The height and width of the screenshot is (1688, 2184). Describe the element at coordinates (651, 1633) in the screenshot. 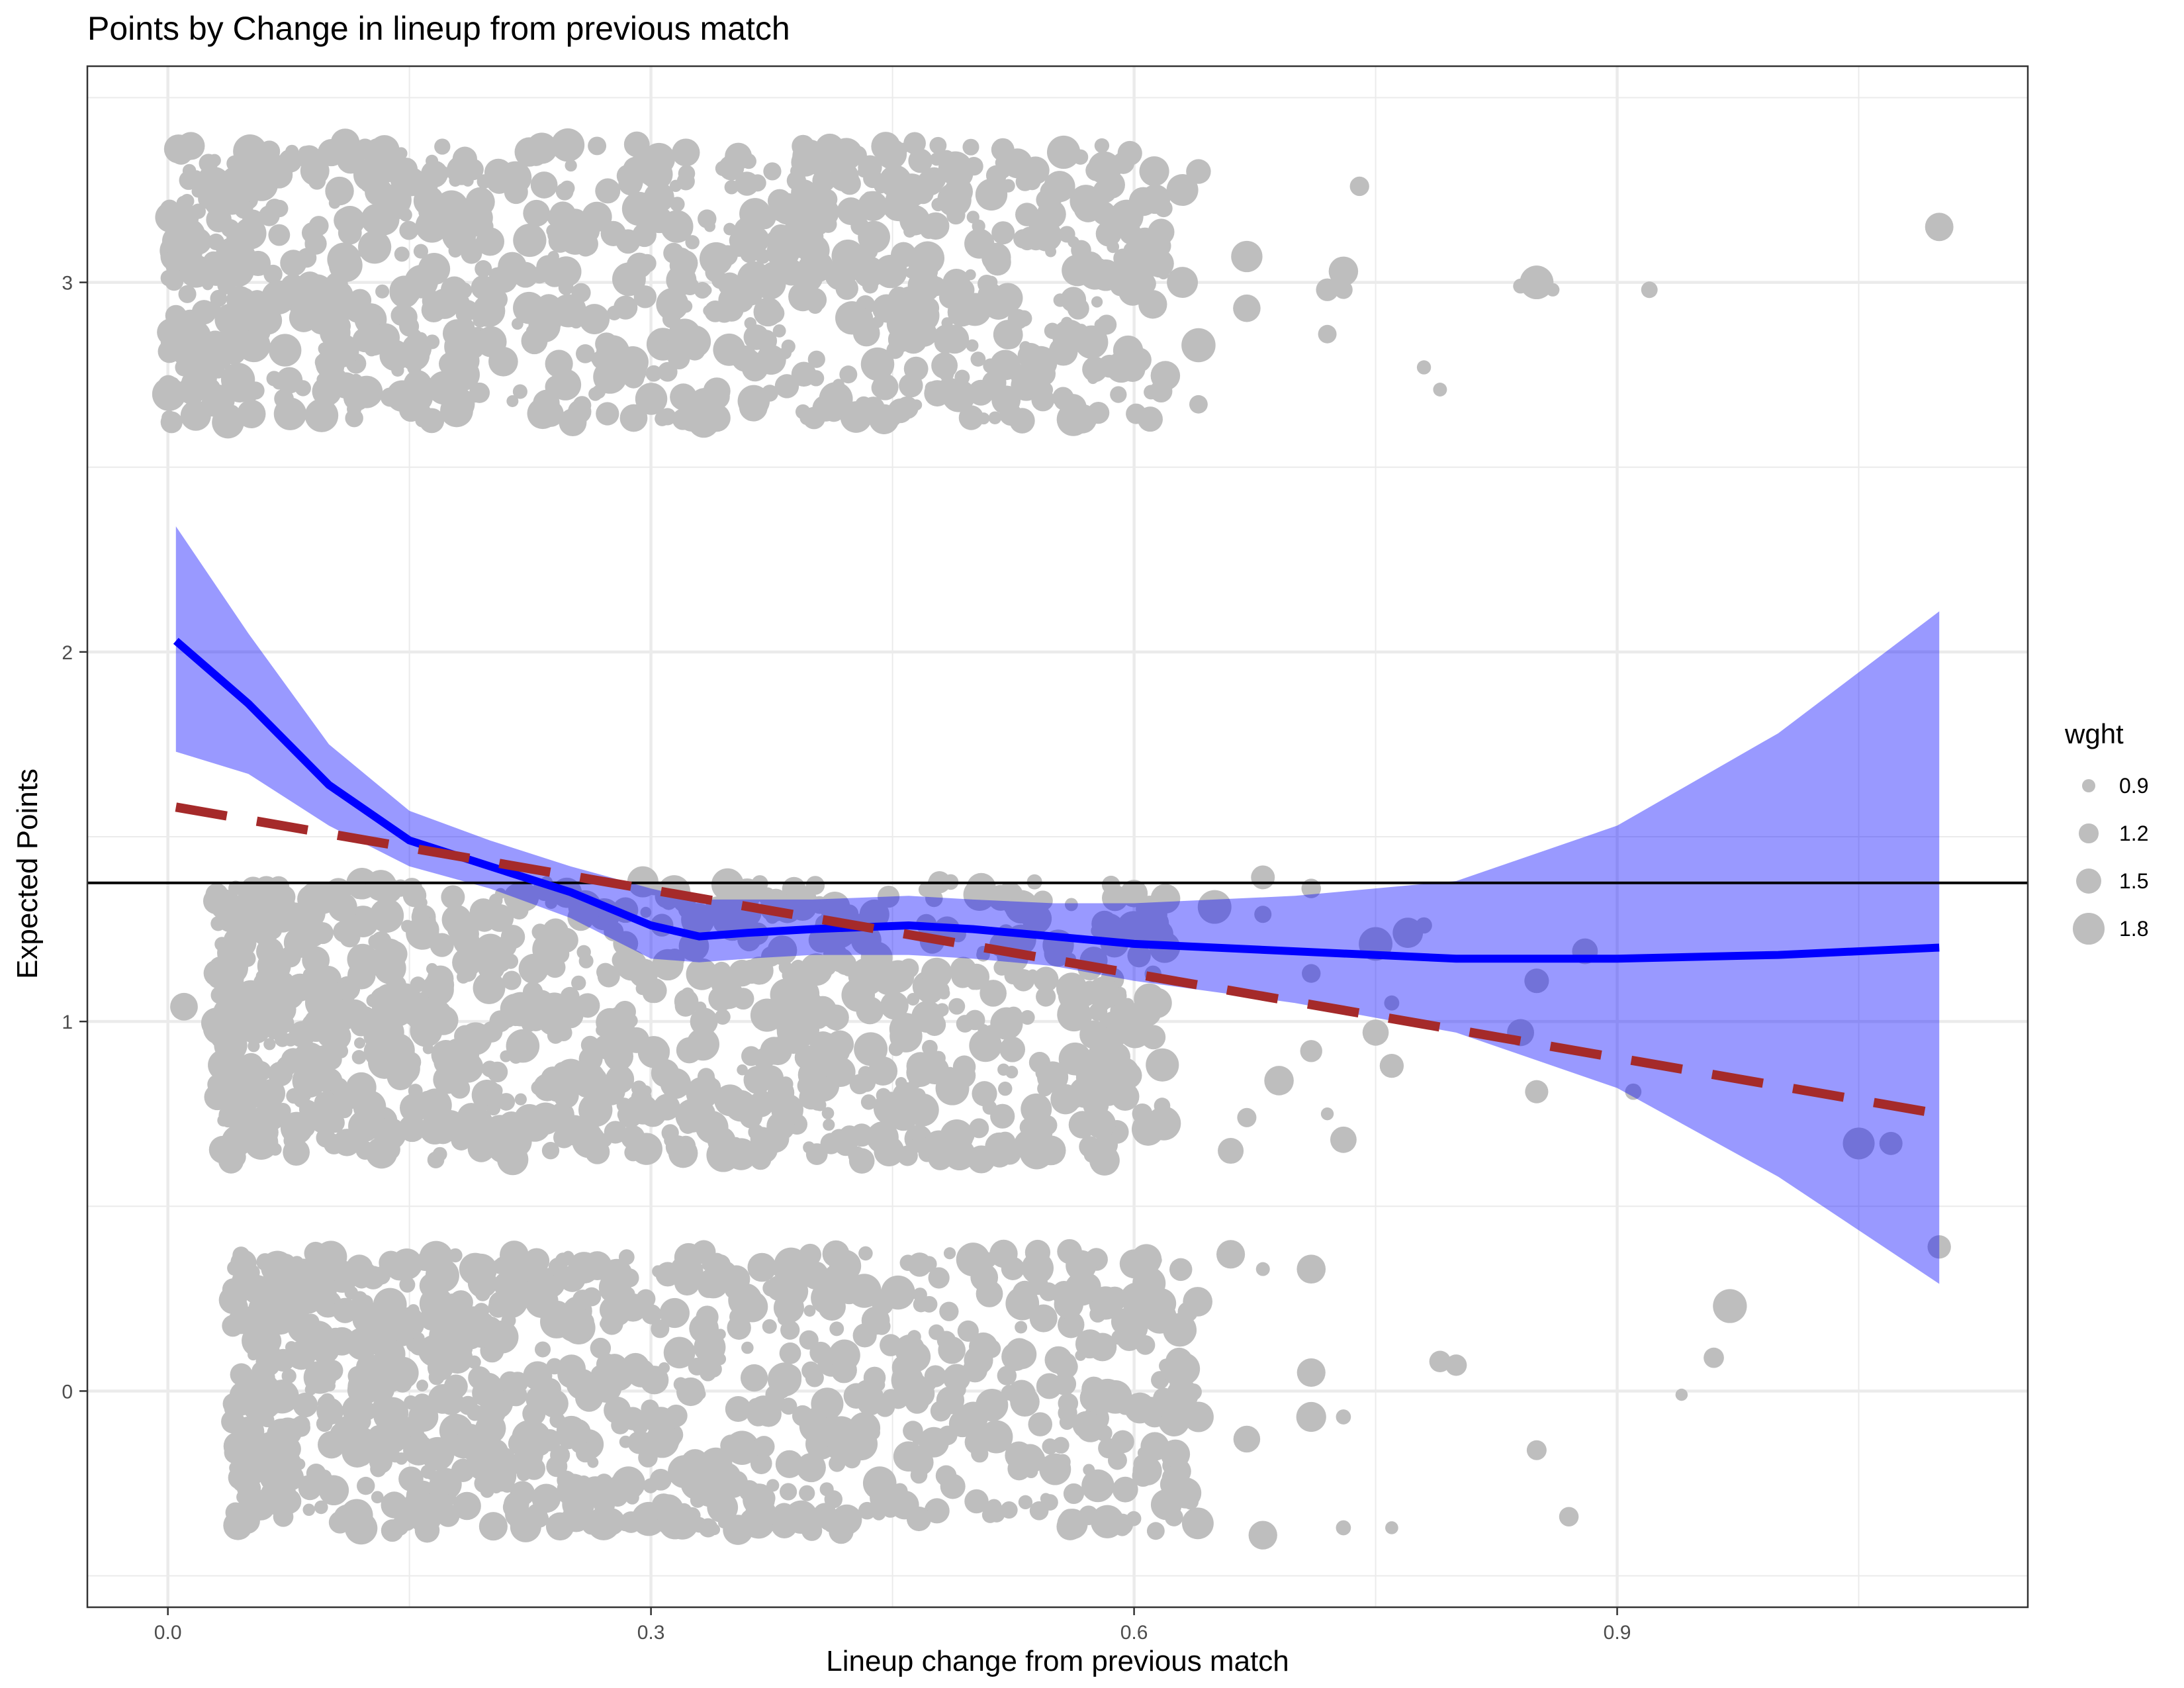

I see `x-tick-label: 0.3` at that location.